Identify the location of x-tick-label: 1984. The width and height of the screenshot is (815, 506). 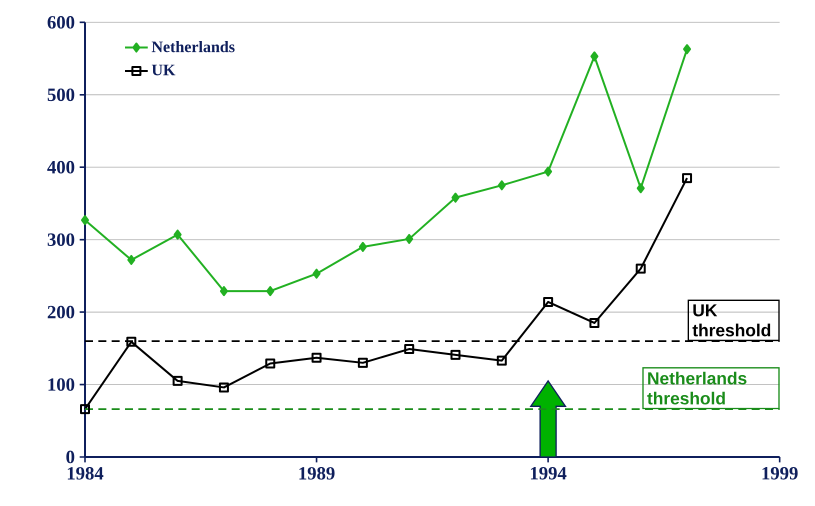
(86, 473).